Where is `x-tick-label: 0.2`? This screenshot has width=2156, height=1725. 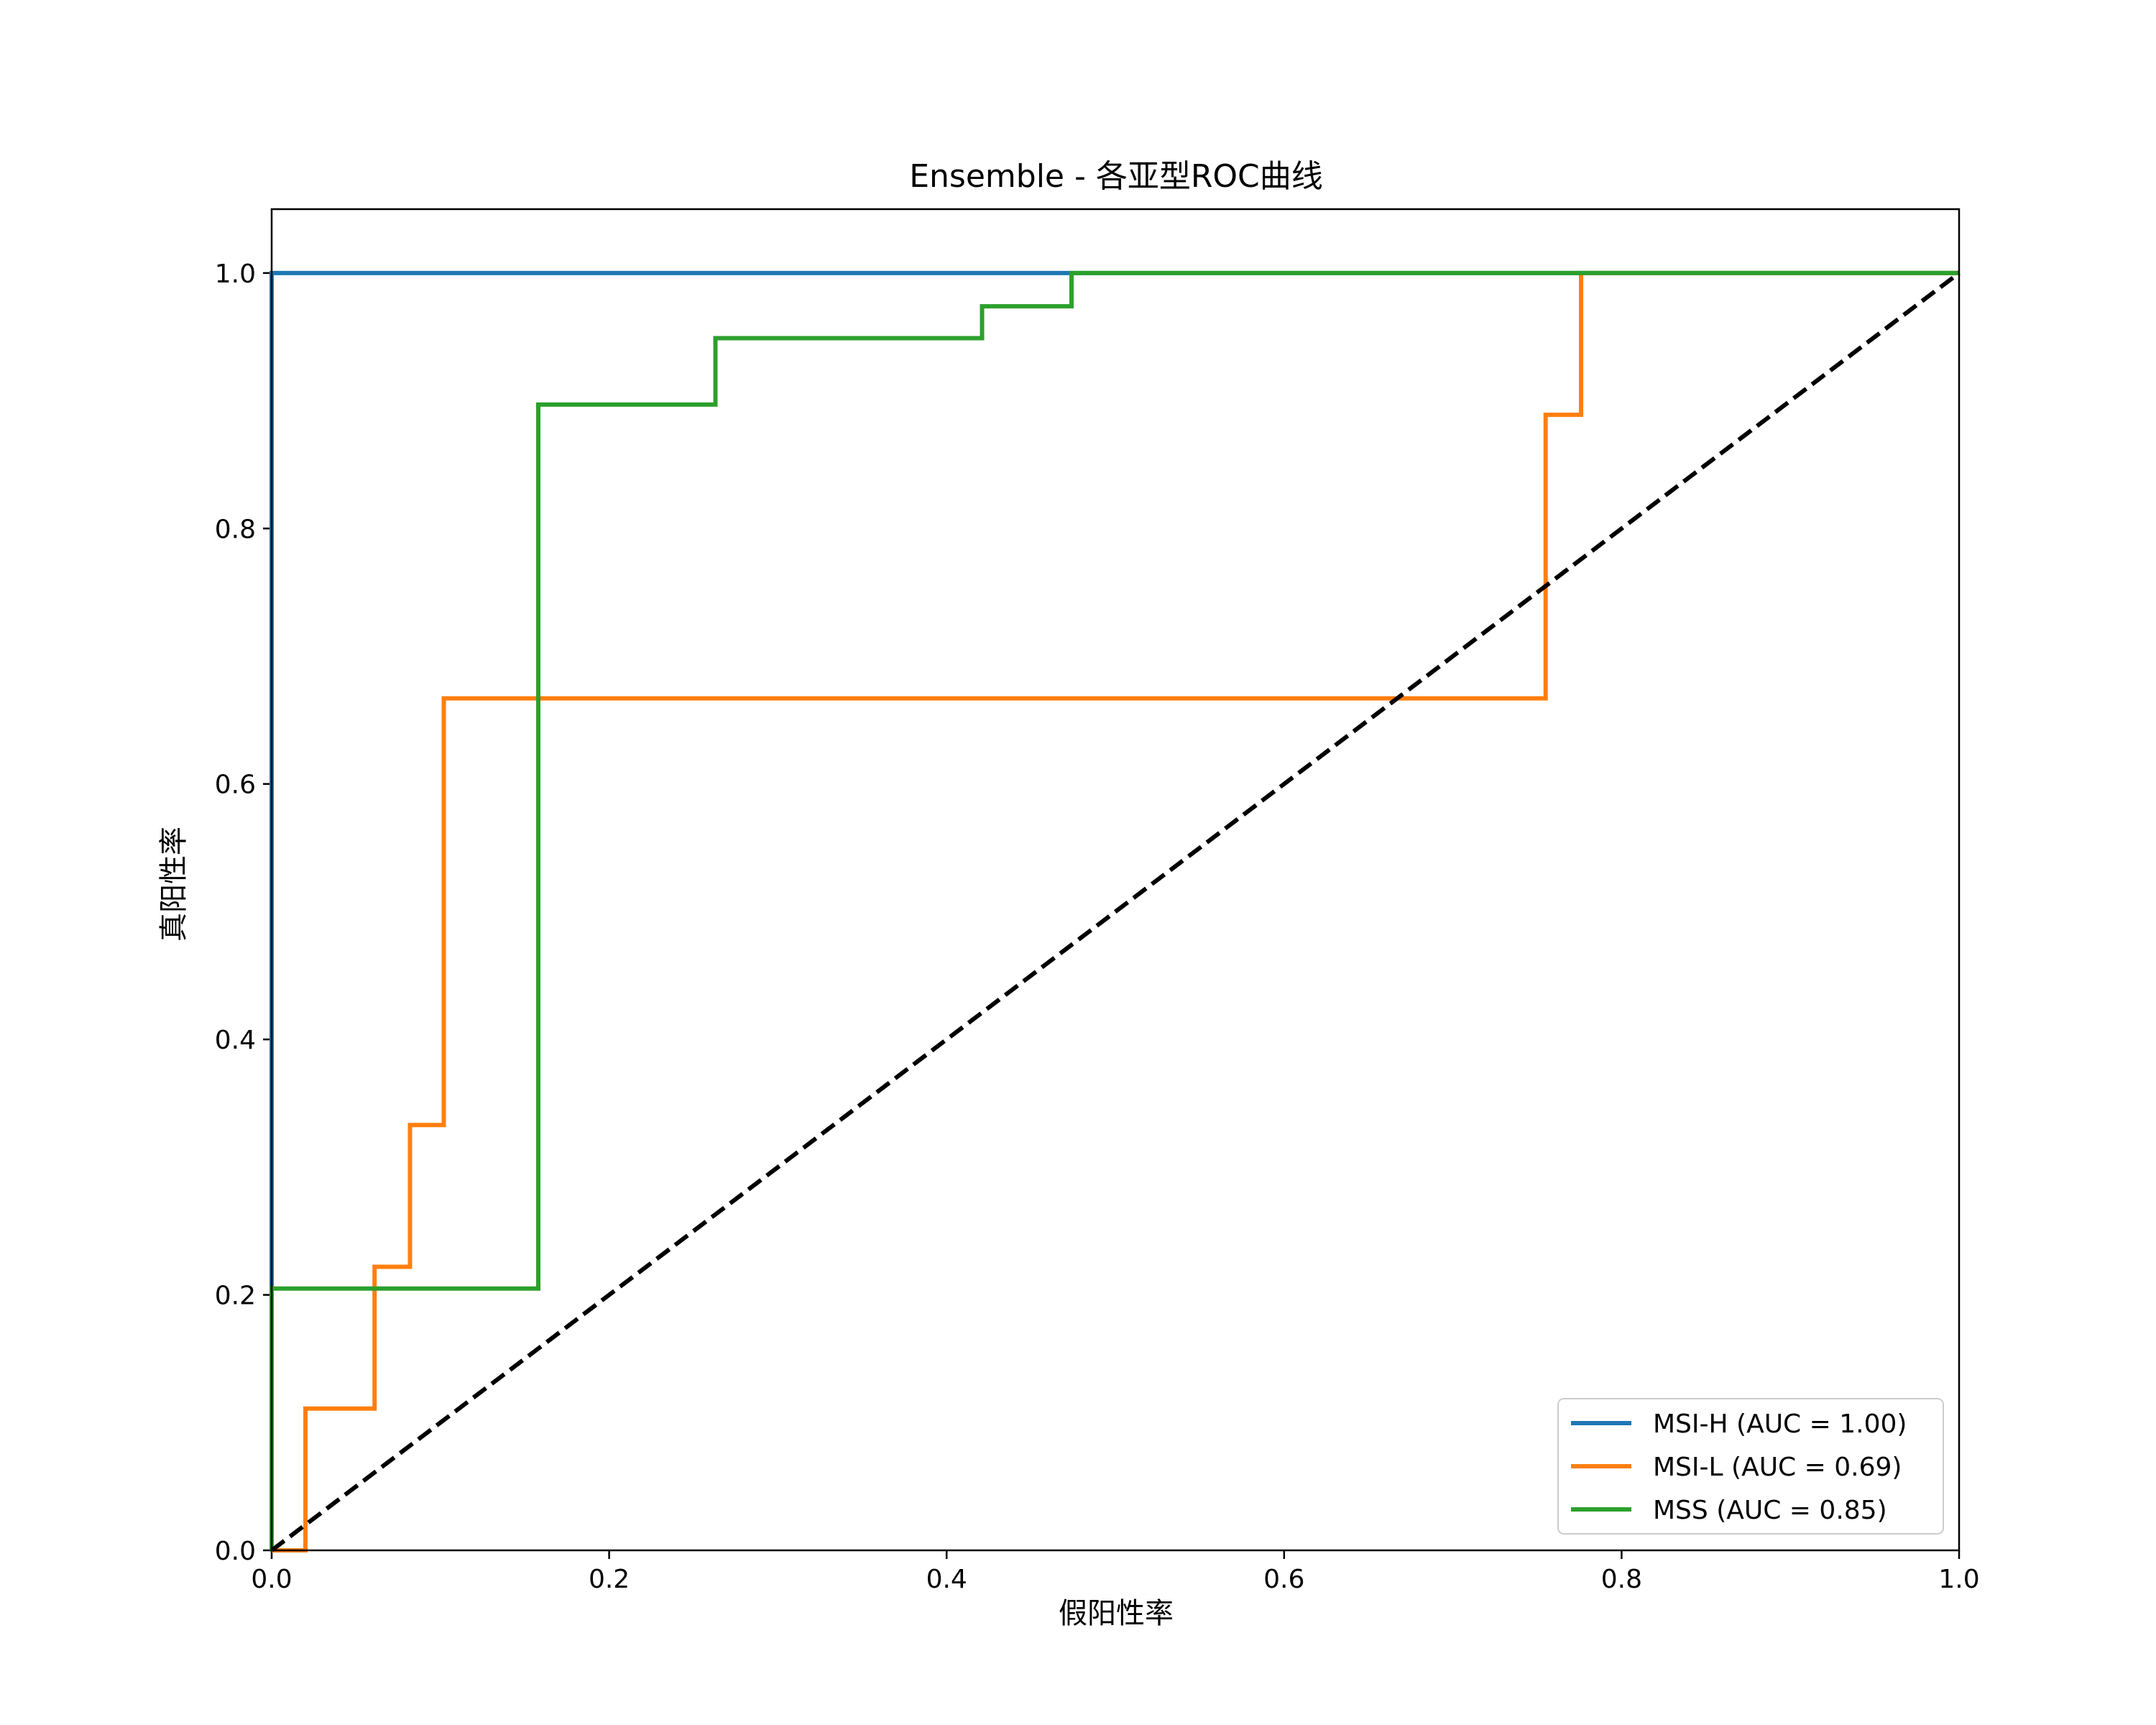 x-tick-label: 0.2 is located at coordinates (610, 1579).